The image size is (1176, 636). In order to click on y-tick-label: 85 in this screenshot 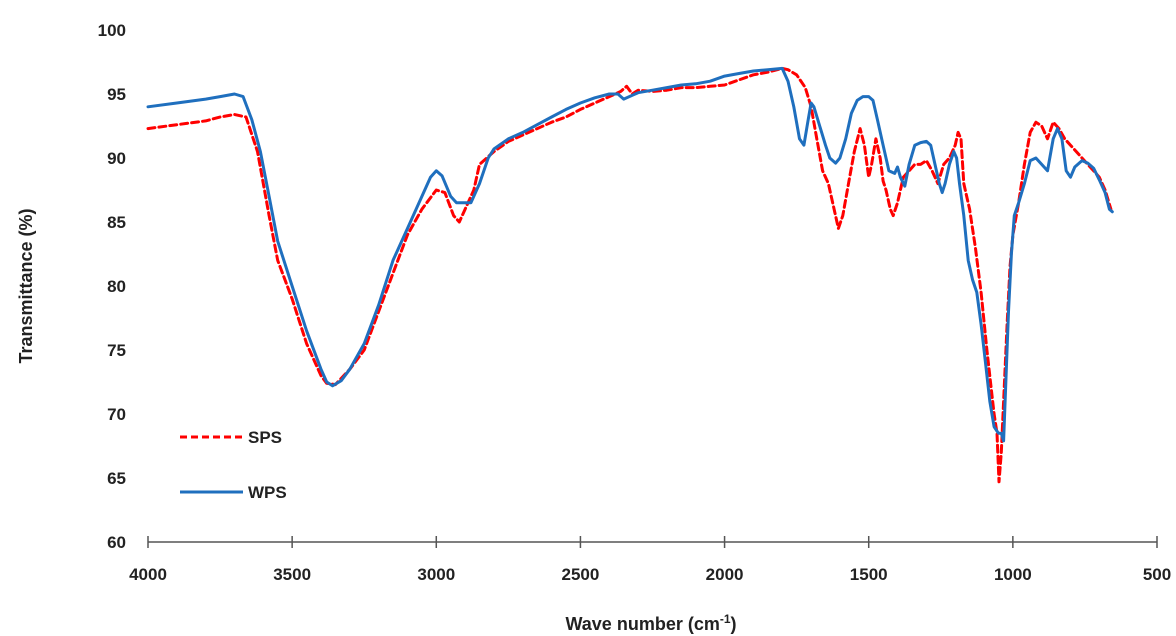, I will do `click(116, 222)`.